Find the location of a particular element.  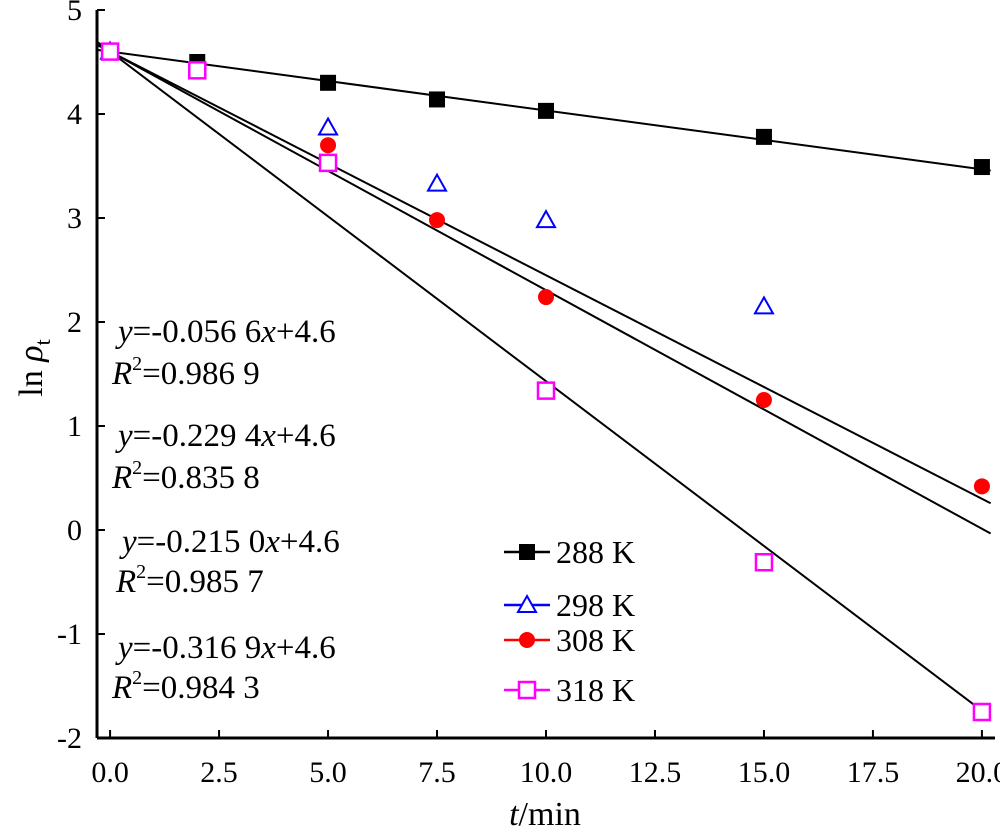

legend-item-298: 298 K is located at coordinates (569, 605).